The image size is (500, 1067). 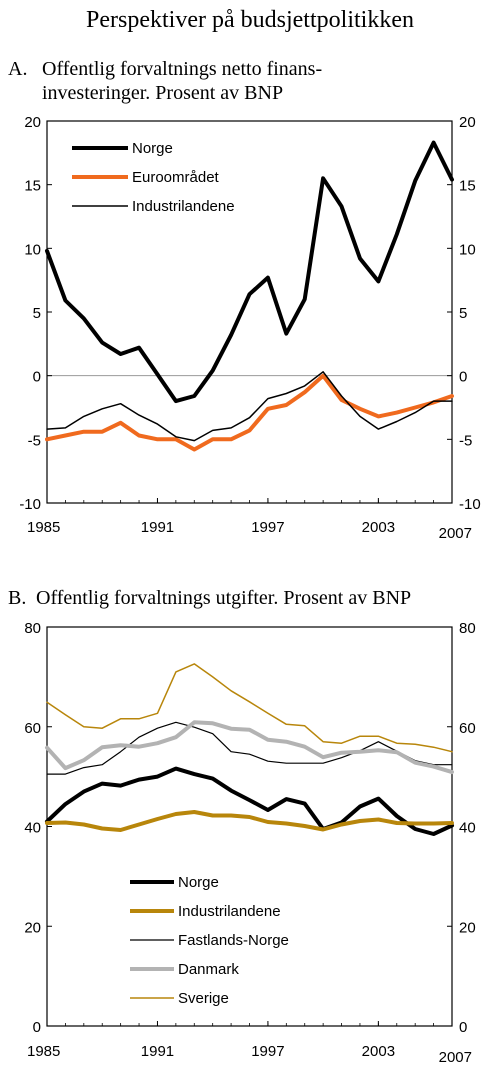 What do you see at coordinates (463, 313) in the screenshot?
I see `y-tick-label-right: 5` at bounding box center [463, 313].